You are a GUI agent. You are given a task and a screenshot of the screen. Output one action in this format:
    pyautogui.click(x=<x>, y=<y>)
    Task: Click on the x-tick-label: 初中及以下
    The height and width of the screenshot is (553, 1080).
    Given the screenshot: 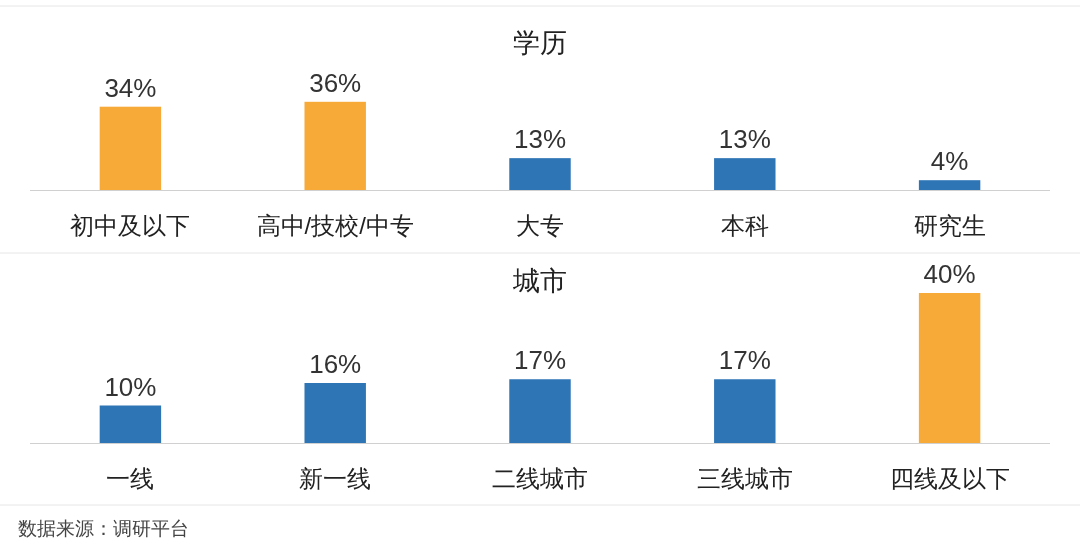 What is the action you would take?
    pyautogui.click(x=130, y=225)
    